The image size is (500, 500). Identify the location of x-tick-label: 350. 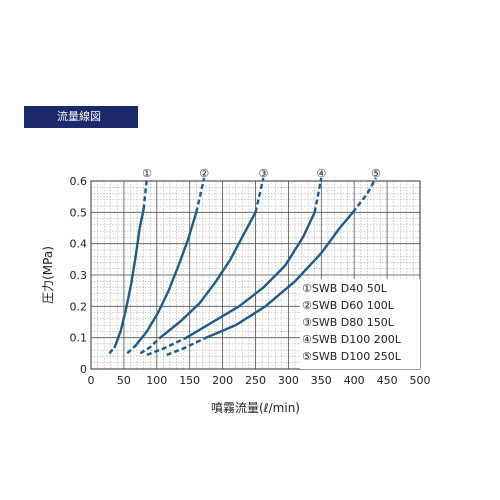
(321, 380).